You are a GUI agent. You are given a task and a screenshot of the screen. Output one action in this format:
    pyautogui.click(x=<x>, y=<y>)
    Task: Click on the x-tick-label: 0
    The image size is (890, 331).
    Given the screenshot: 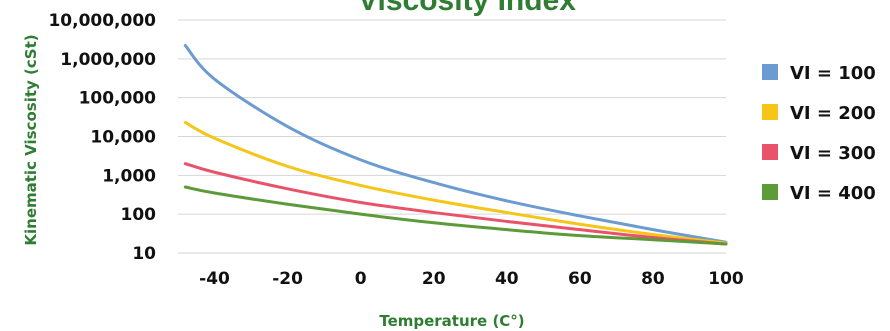 What is the action you would take?
    pyautogui.click(x=361, y=279)
    